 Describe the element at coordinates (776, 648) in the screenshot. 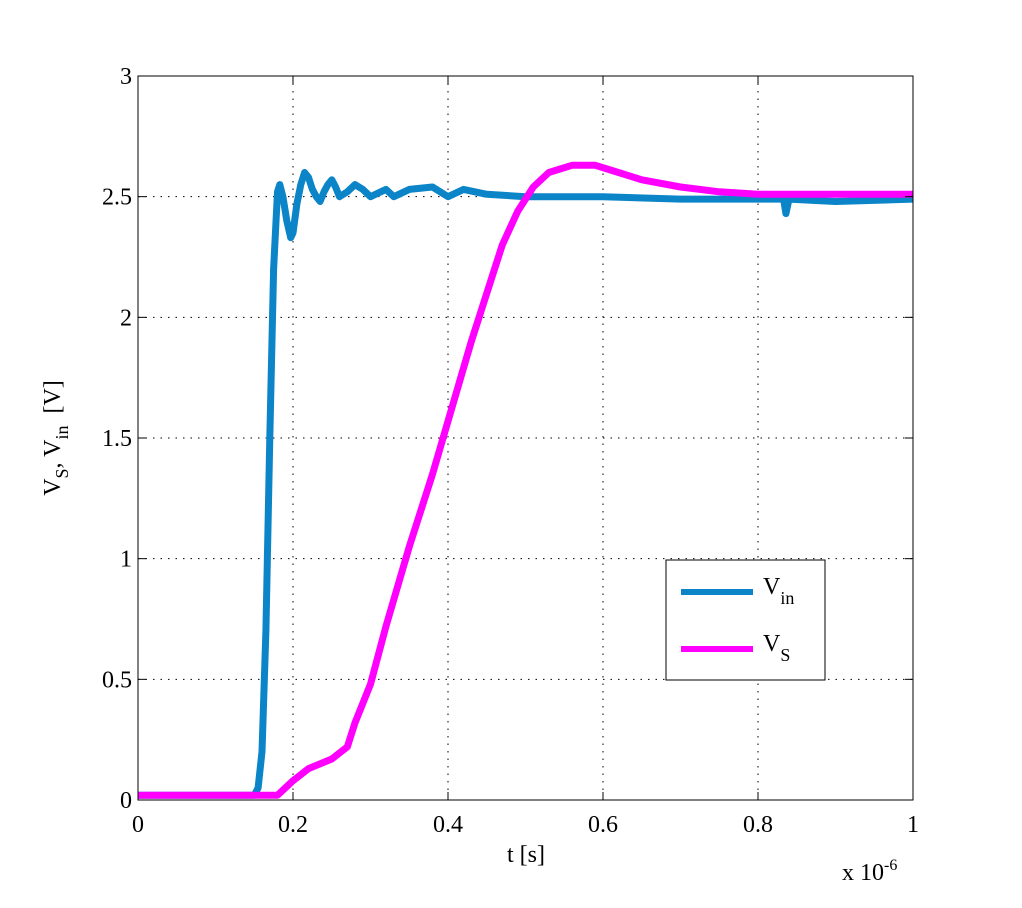

I see `legend-label-vs: VS` at that location.